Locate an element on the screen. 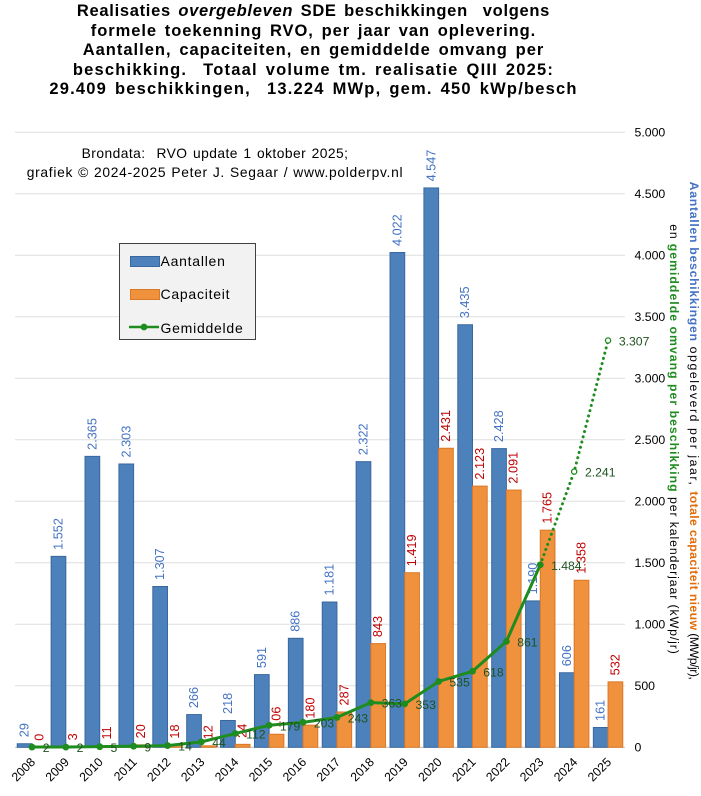 The image size is (701, 796). svg-text: 4.022 is located at coordinates (397, 230).